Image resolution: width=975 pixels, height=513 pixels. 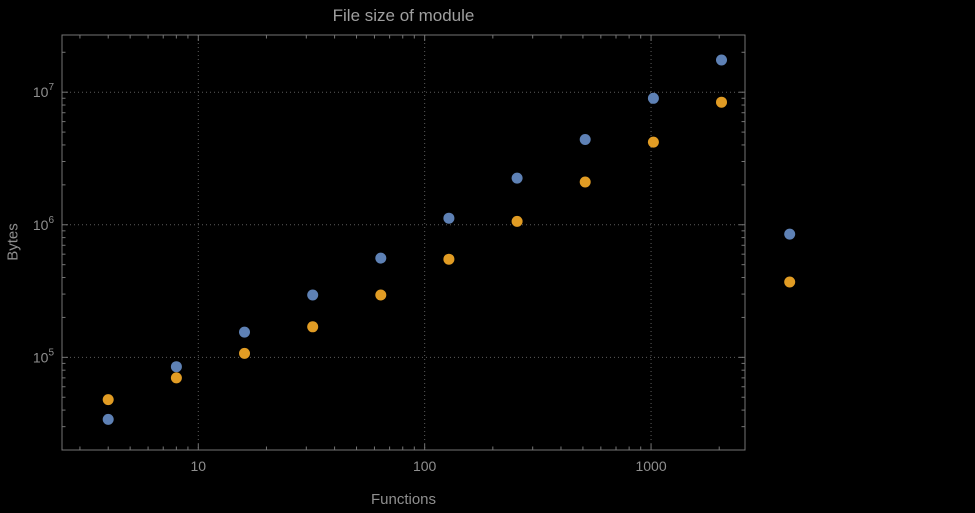 What do you see at coordinates (44, 91) in the screenshot?
I see `y-tick-label: 10⁷` at bounding box center [44, 91].